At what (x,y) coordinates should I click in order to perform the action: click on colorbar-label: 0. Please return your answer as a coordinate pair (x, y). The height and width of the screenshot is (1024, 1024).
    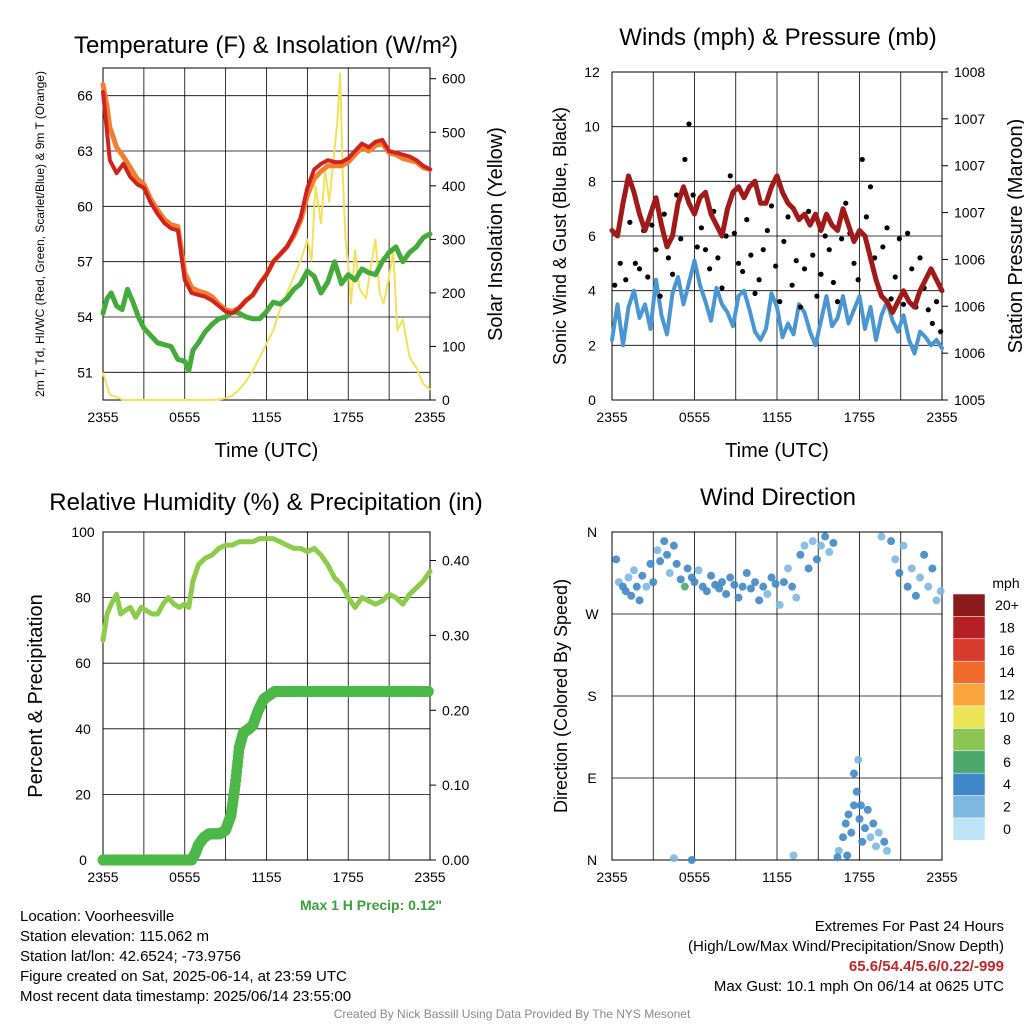
    Looking at the image, I should click on (1007, 829).